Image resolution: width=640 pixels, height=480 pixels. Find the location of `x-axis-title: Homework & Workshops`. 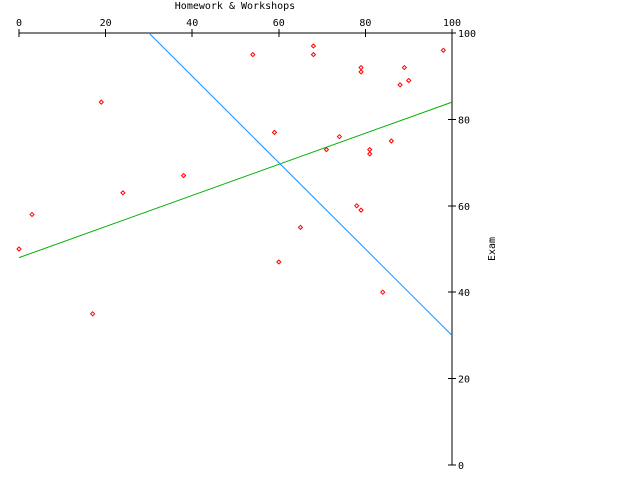

x-axis-title: Homework & Workshops is located at coordinates (235, 6).